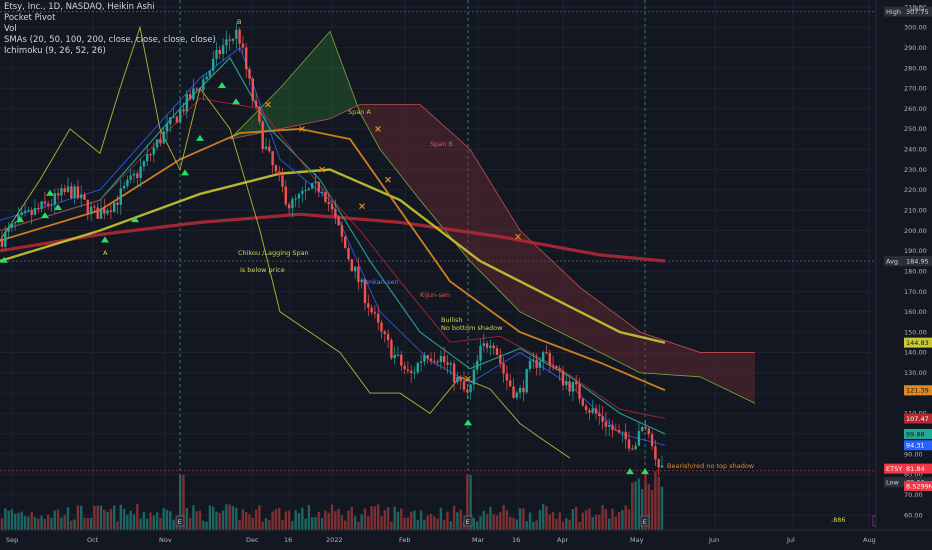  What do you see at coordinates (711, 466) in the screenshot?
I see `annotation-bearish: Bearish/red no top shadow` at bounding box center [711, 466].